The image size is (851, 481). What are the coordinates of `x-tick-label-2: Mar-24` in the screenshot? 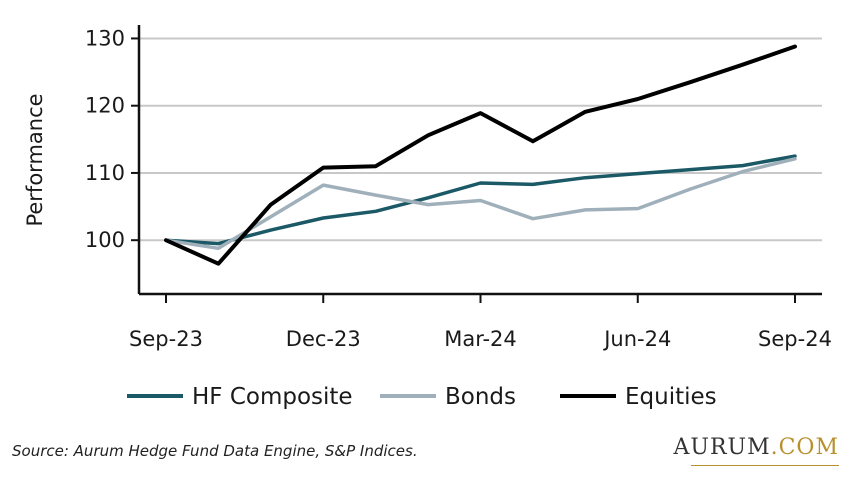 It's located at (480, 339).